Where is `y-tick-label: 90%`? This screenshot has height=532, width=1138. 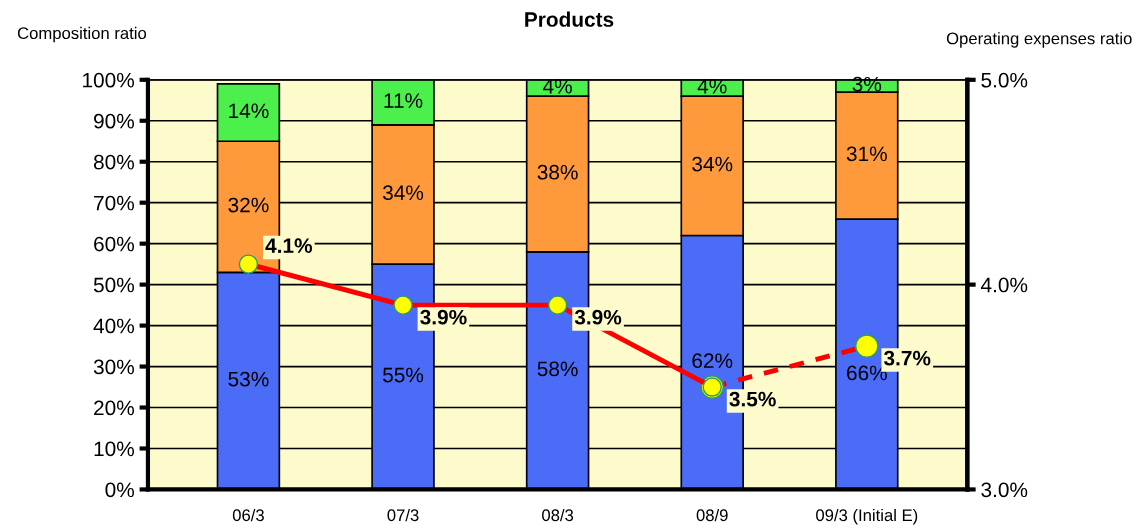 y-tick-label: 90% is located at coordinates (114, 121).